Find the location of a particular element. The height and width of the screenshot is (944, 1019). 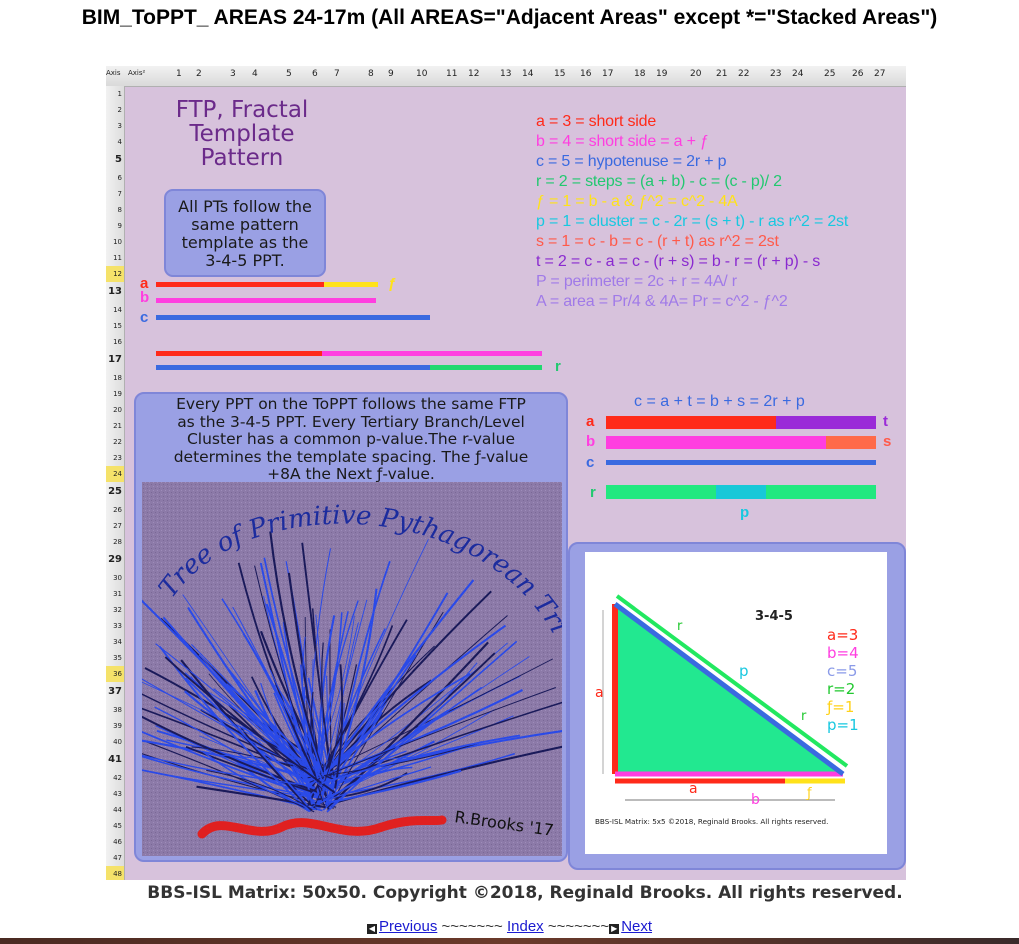

bar-label-c: c is located at coordinates (144, 317).